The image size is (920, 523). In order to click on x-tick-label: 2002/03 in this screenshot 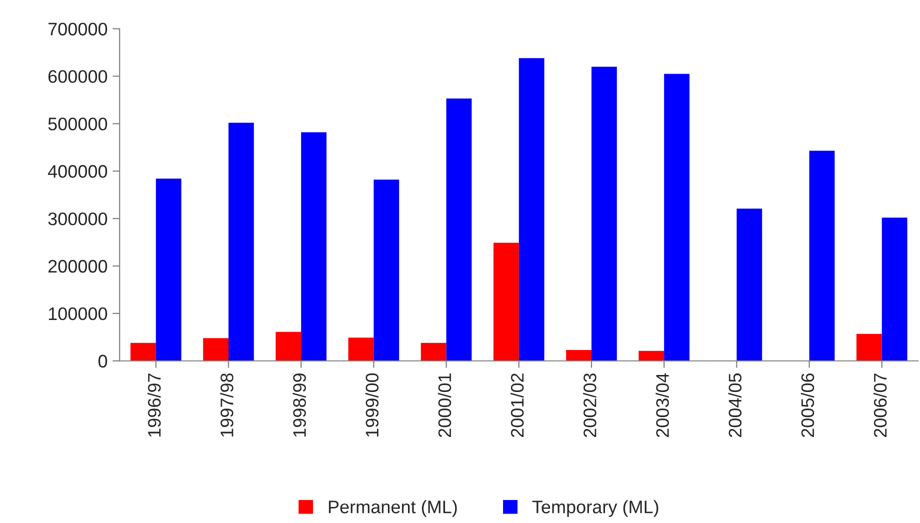, I will do `click(589, 405)`.